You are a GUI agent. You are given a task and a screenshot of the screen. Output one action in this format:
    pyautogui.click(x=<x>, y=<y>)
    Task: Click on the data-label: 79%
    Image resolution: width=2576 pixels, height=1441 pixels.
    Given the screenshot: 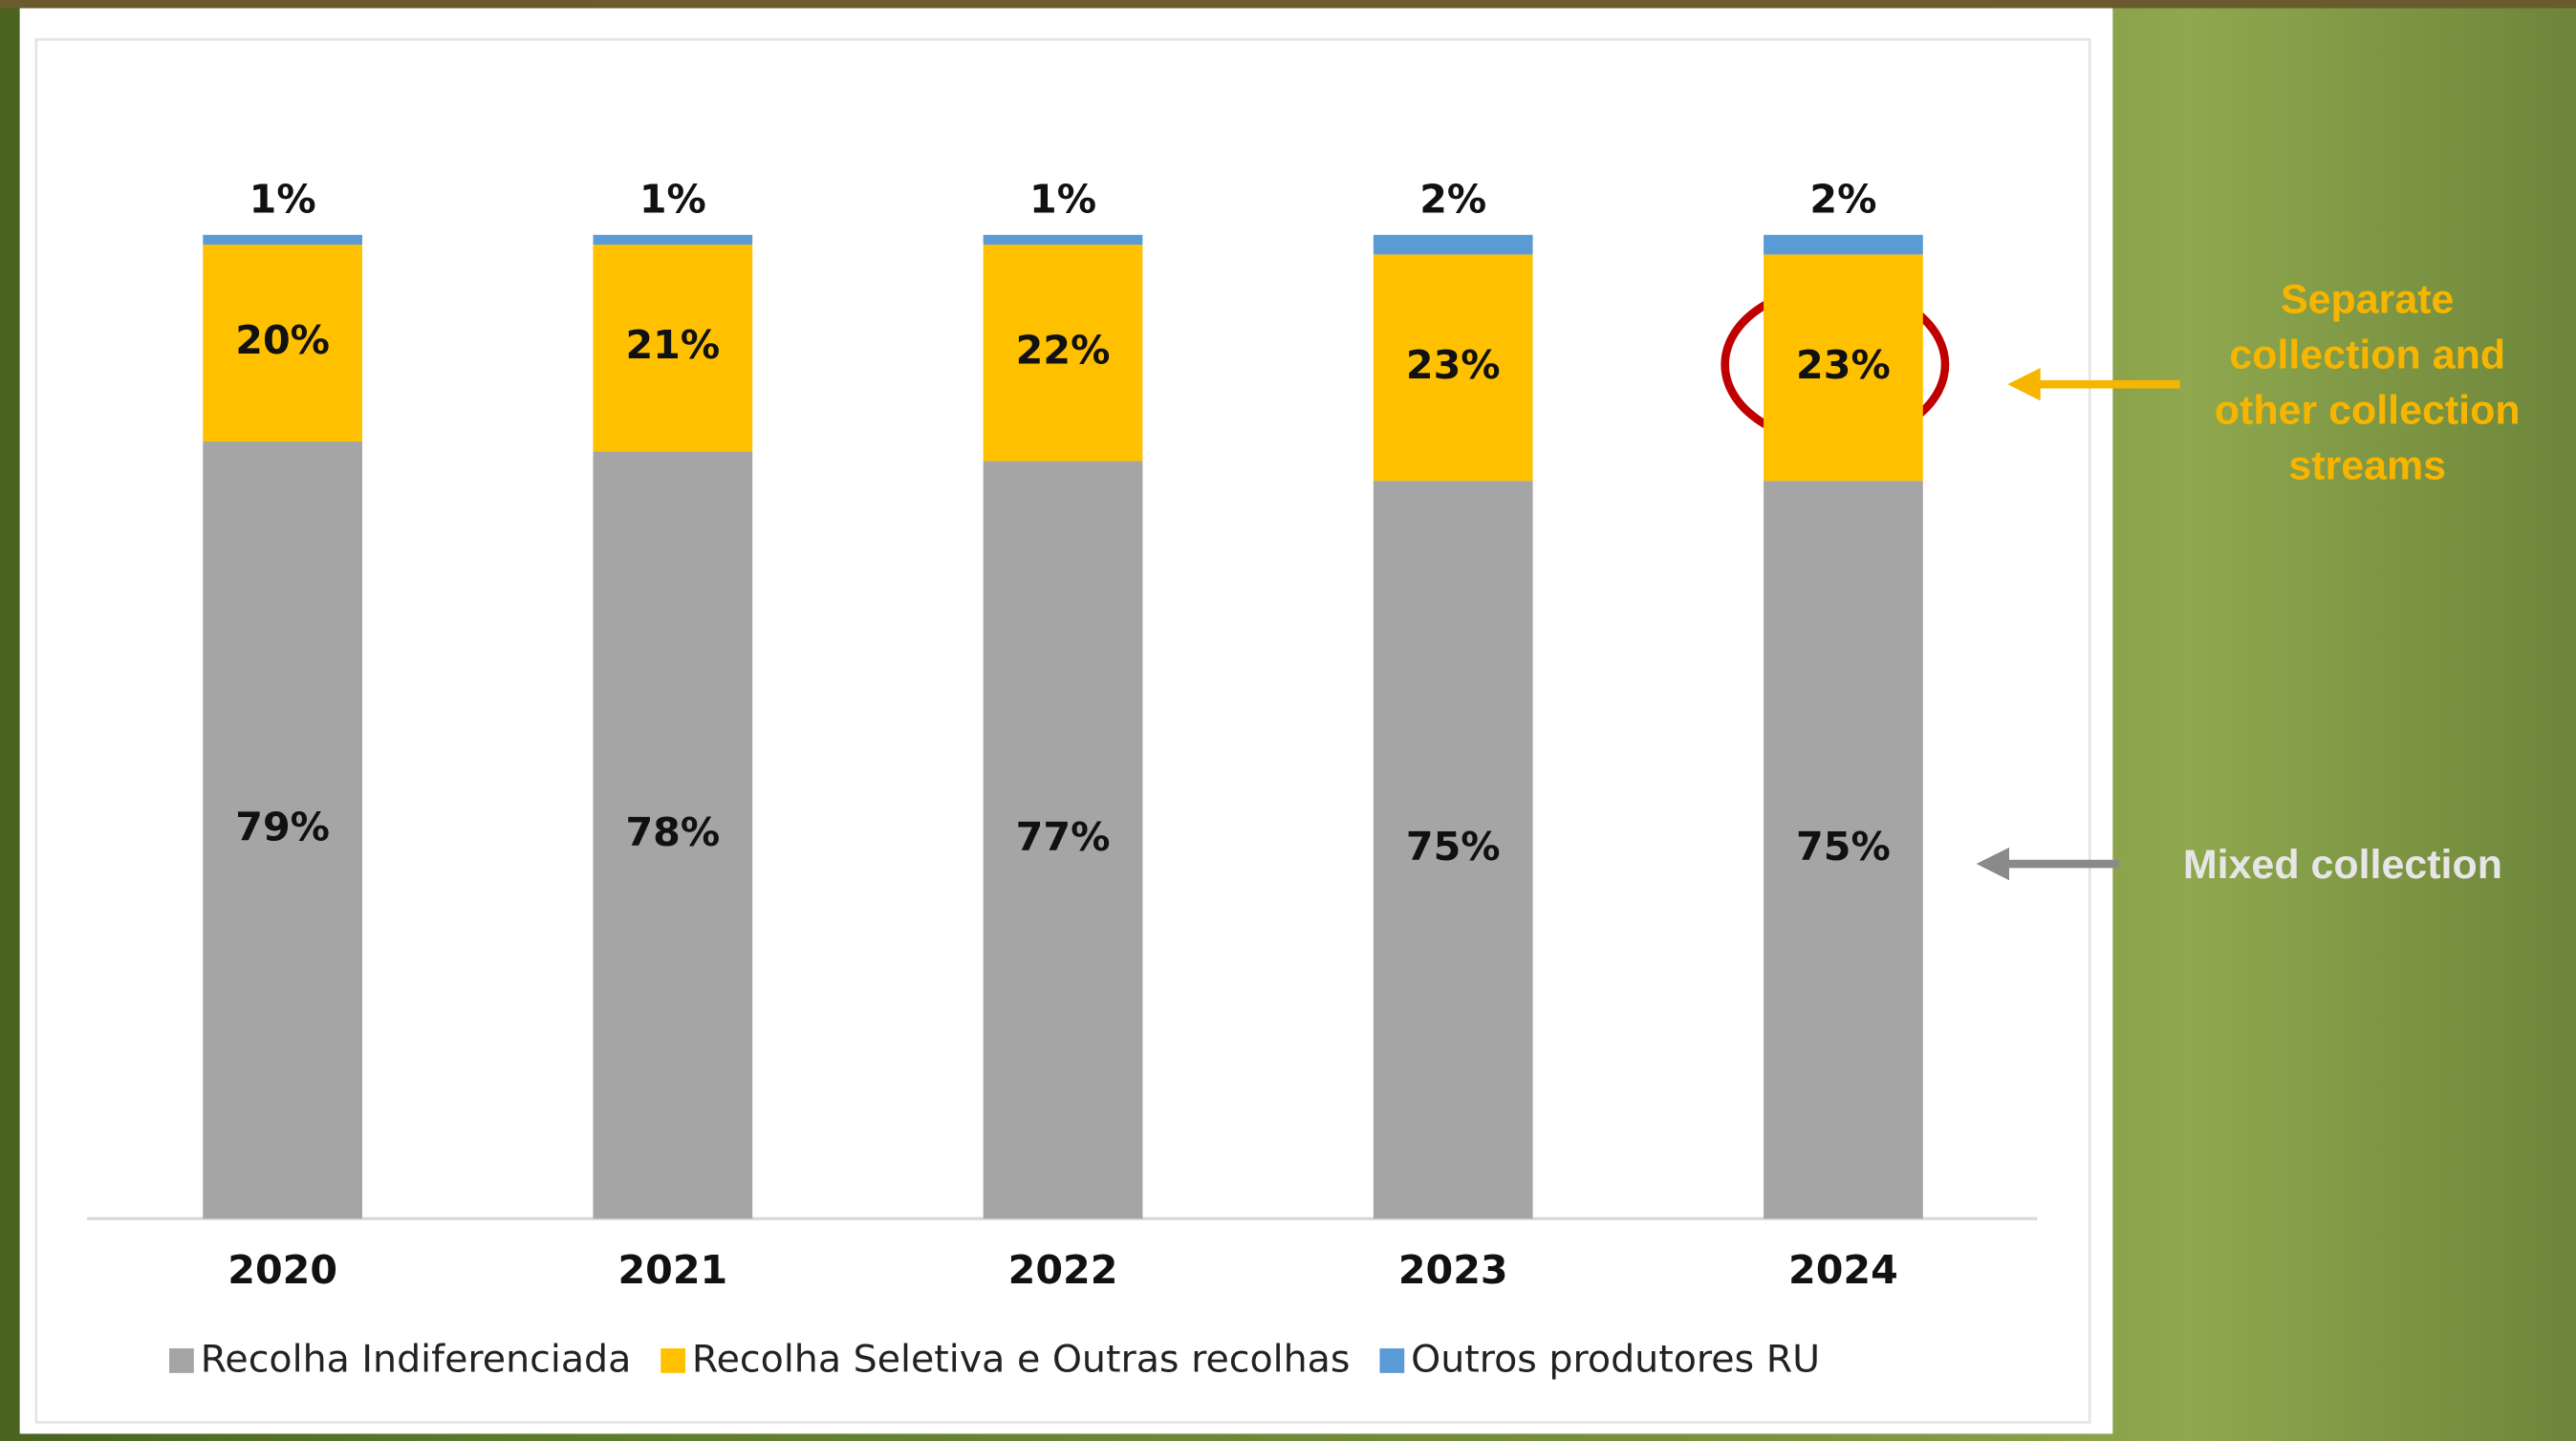 What is the action you would take?
    pyautogui.click(x=282, y=828)
    